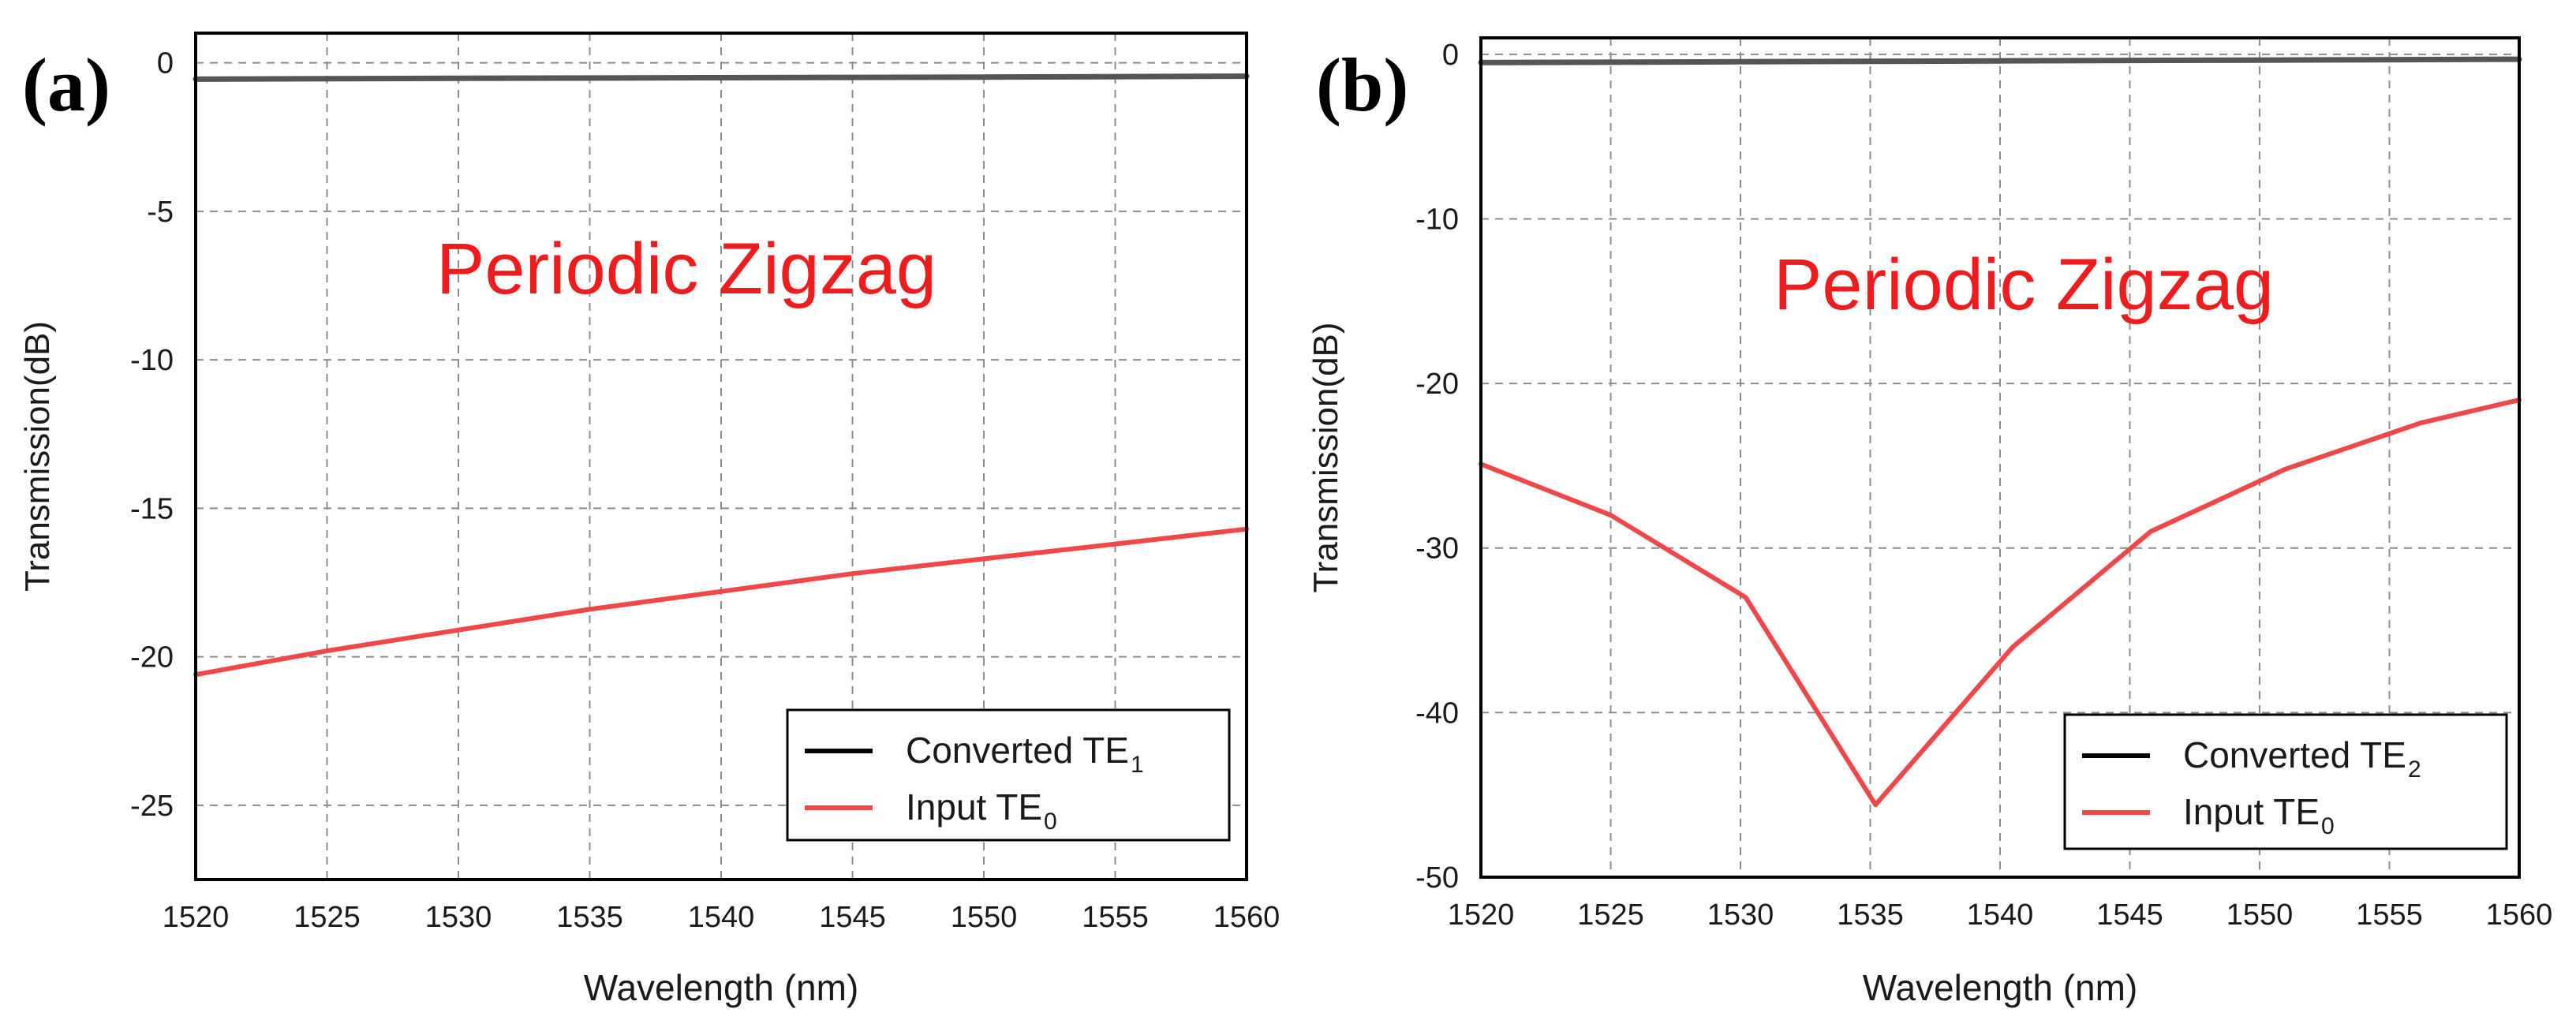 The image size is (2576, 1031). I want to click on series-line-input-te0, so click(721, 602).